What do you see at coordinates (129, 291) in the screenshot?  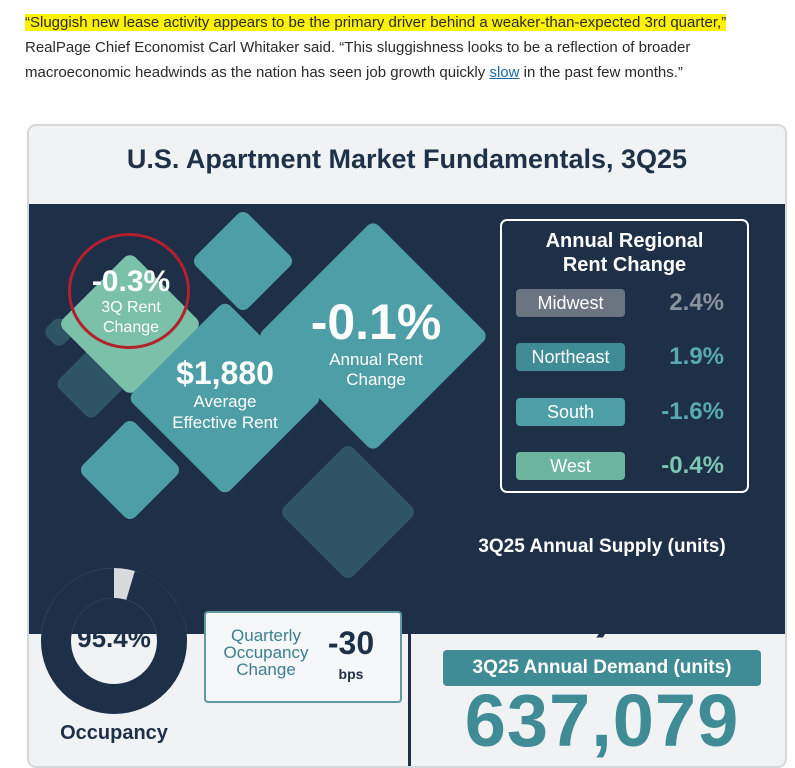 I see `red-highlight-circle` at bounding box center [129, 291].